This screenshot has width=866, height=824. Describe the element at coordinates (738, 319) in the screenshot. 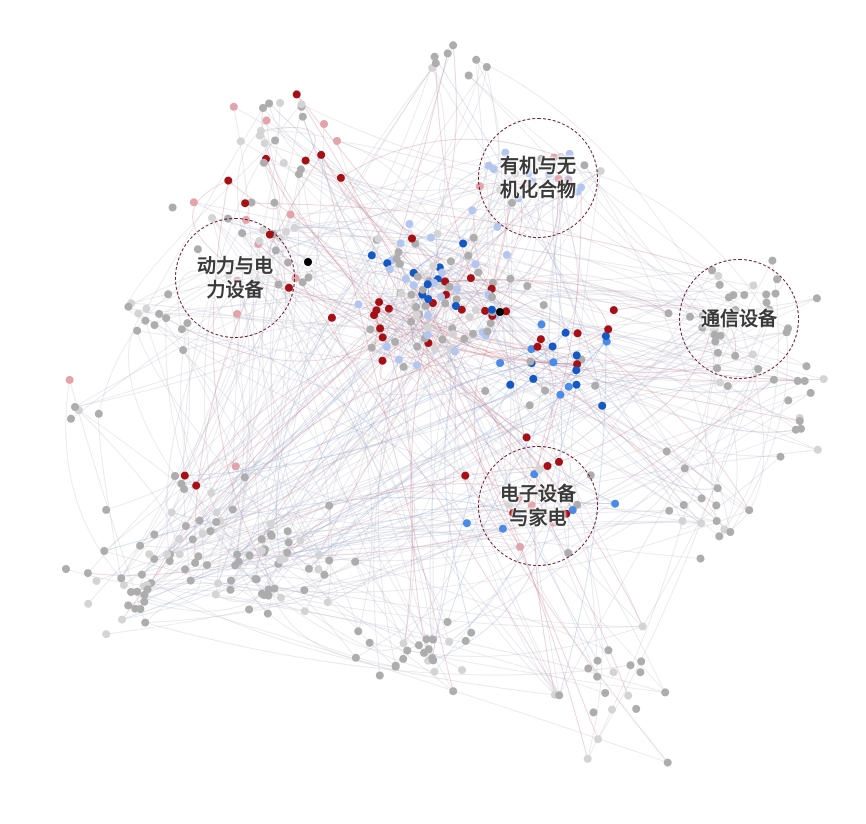

I see `cluster-label: 通信设备` at that location.